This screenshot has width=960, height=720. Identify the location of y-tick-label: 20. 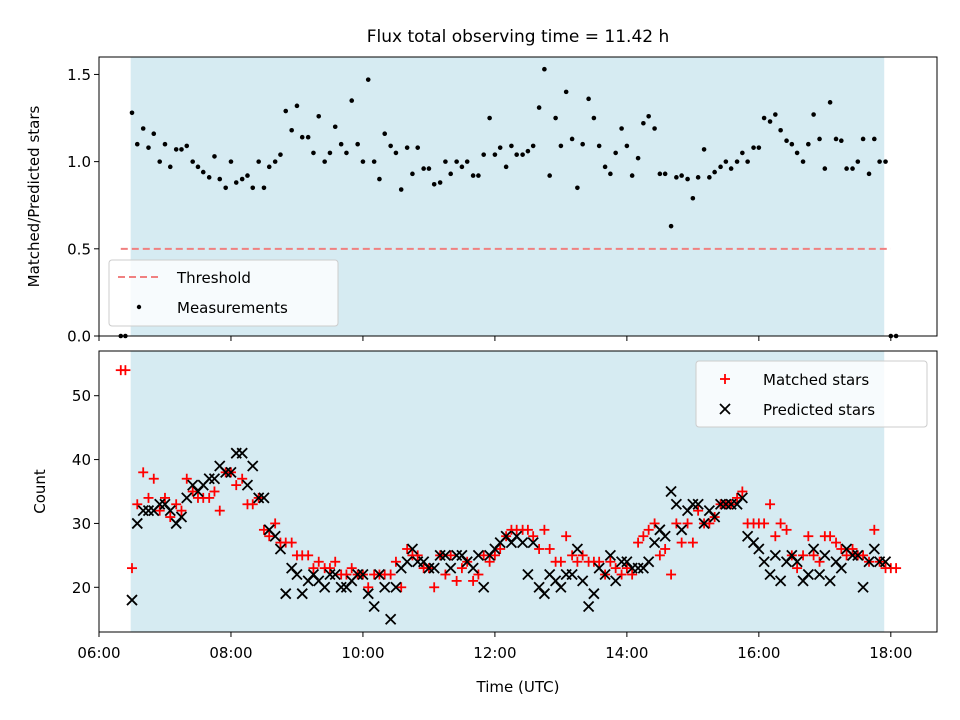
(81, 588).